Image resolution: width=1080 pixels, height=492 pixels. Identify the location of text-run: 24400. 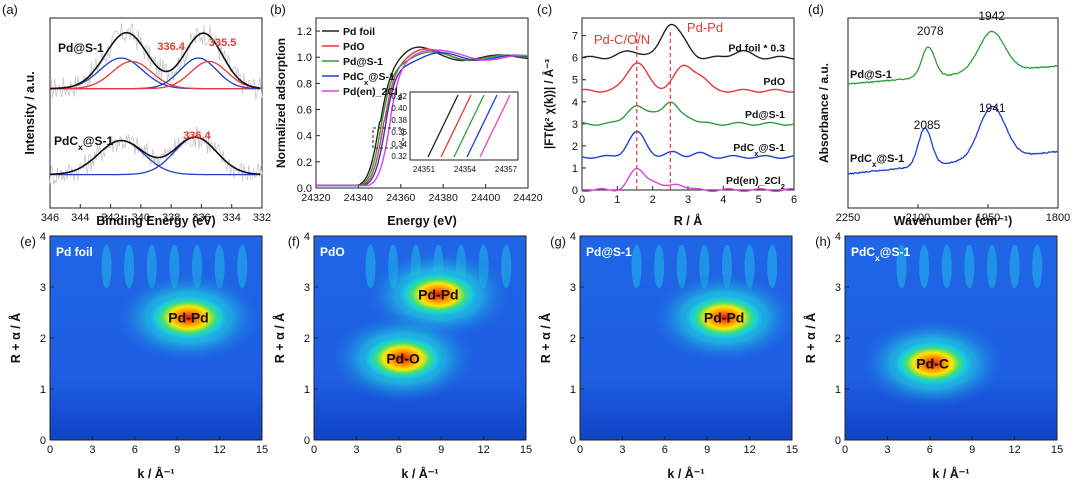
(485, 198).